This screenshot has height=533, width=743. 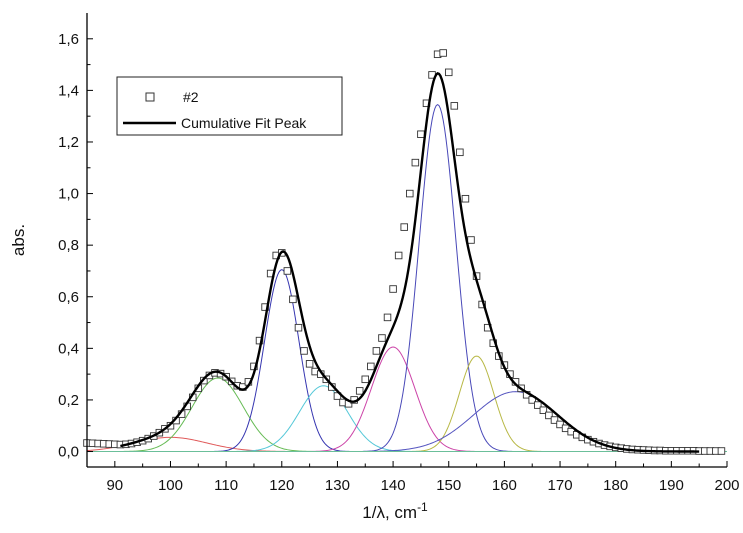 I want to click on x-tick-label: 120, so click(x=281, y=485).